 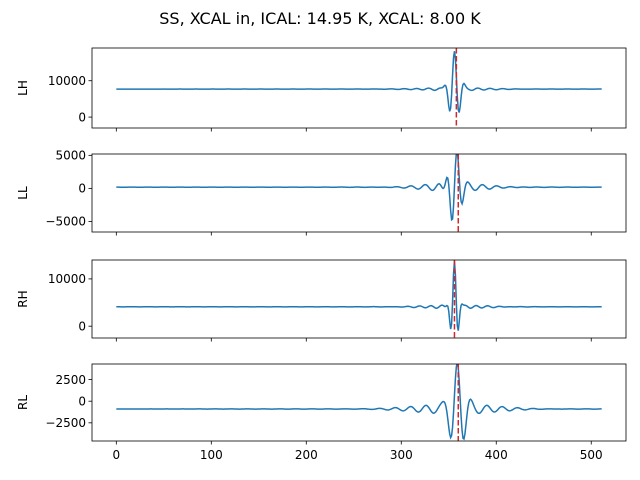 What do you see at coordinates (306, 455) in the screenshot?
I see `x-tick-label: 200` at bounding box center [306, 455].